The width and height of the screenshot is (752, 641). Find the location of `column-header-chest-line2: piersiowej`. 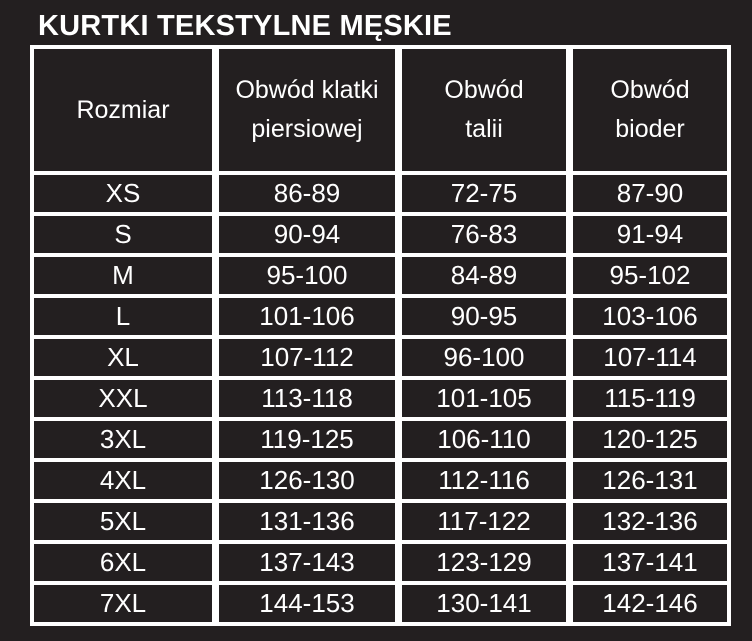

column-header-chest-line2: piersiowej is located at coordinates (307, 129).